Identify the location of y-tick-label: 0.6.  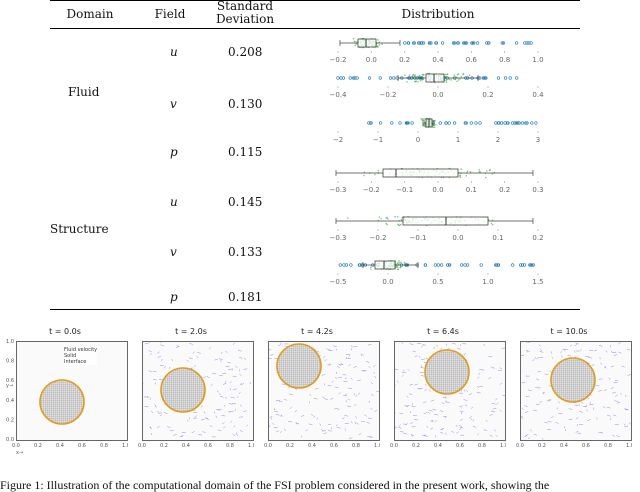
(10, 381).